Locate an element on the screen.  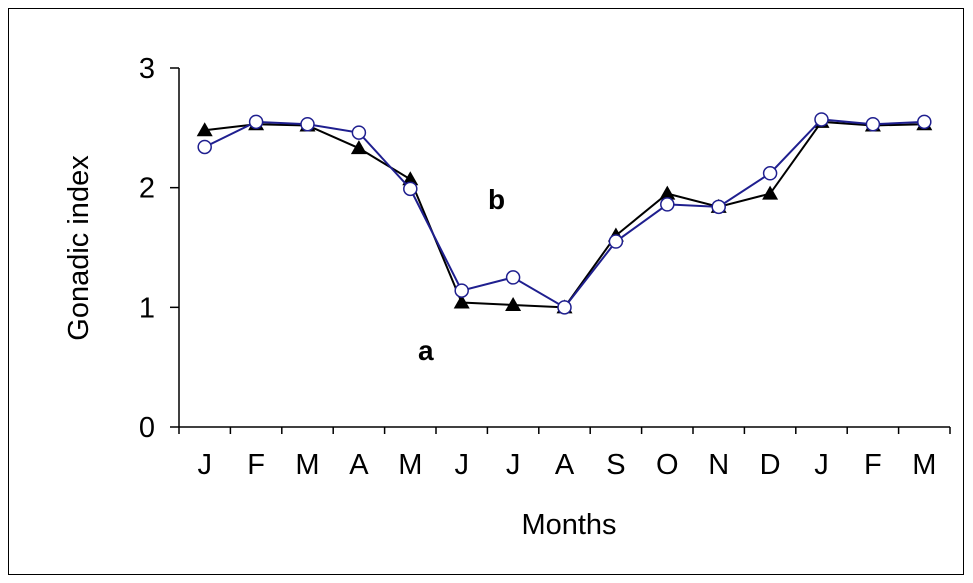
annotation-a: a is located at coordinates (426, 350).